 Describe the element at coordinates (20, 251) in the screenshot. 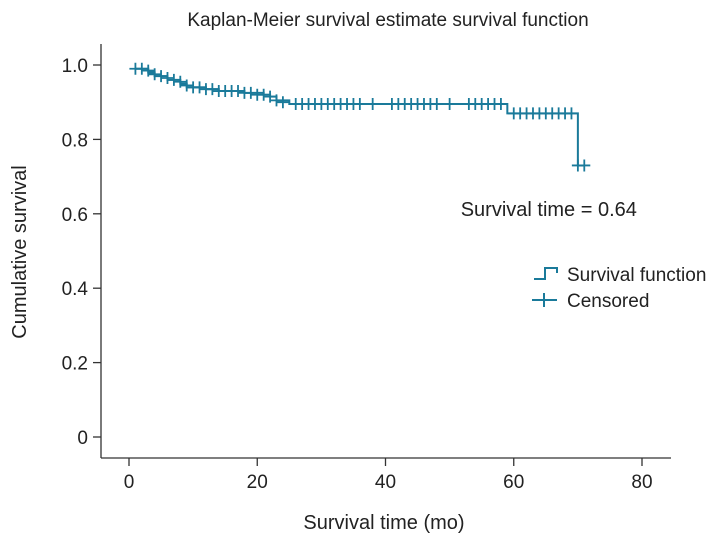

I see `y-axis-label: Cumulative survival` at that location.